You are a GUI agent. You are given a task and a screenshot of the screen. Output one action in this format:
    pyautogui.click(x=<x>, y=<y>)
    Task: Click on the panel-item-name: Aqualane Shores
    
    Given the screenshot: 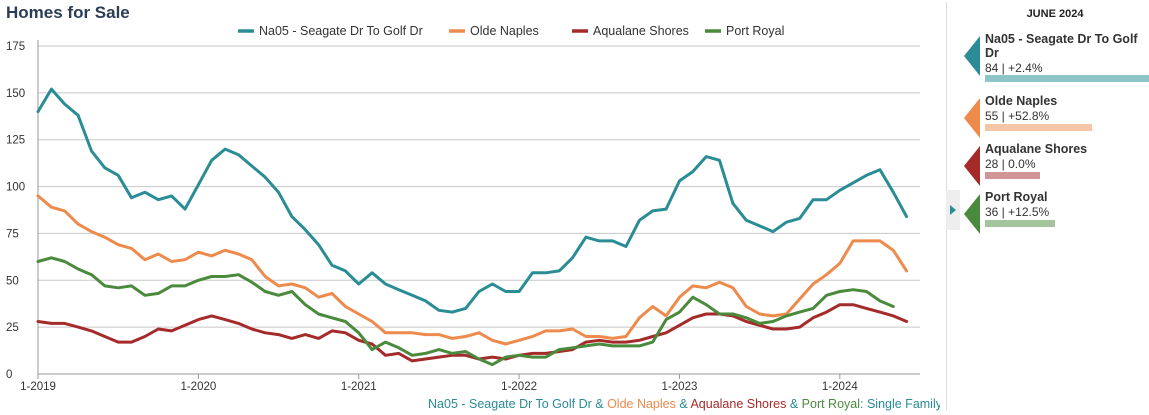 What is the action you would take?
    pyautogui.click(x=1036, y=149)
    